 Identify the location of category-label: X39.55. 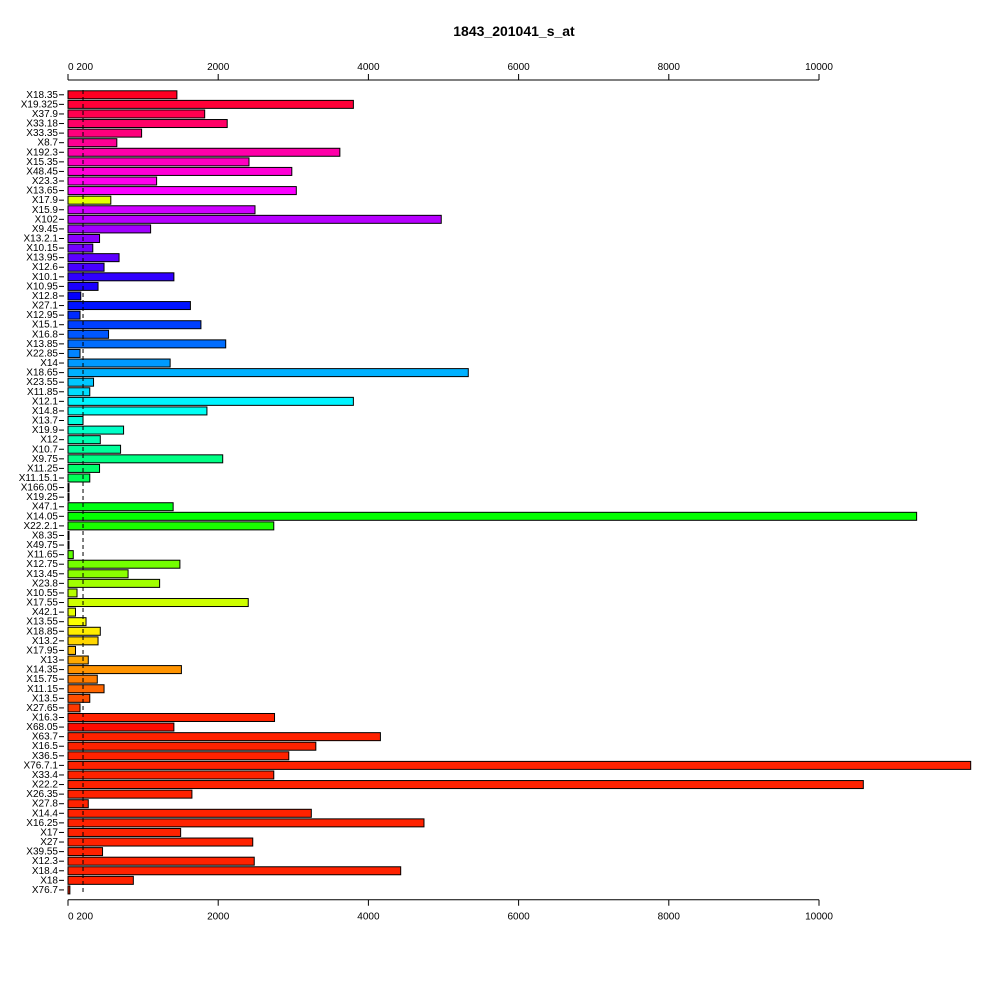
(42, 852).